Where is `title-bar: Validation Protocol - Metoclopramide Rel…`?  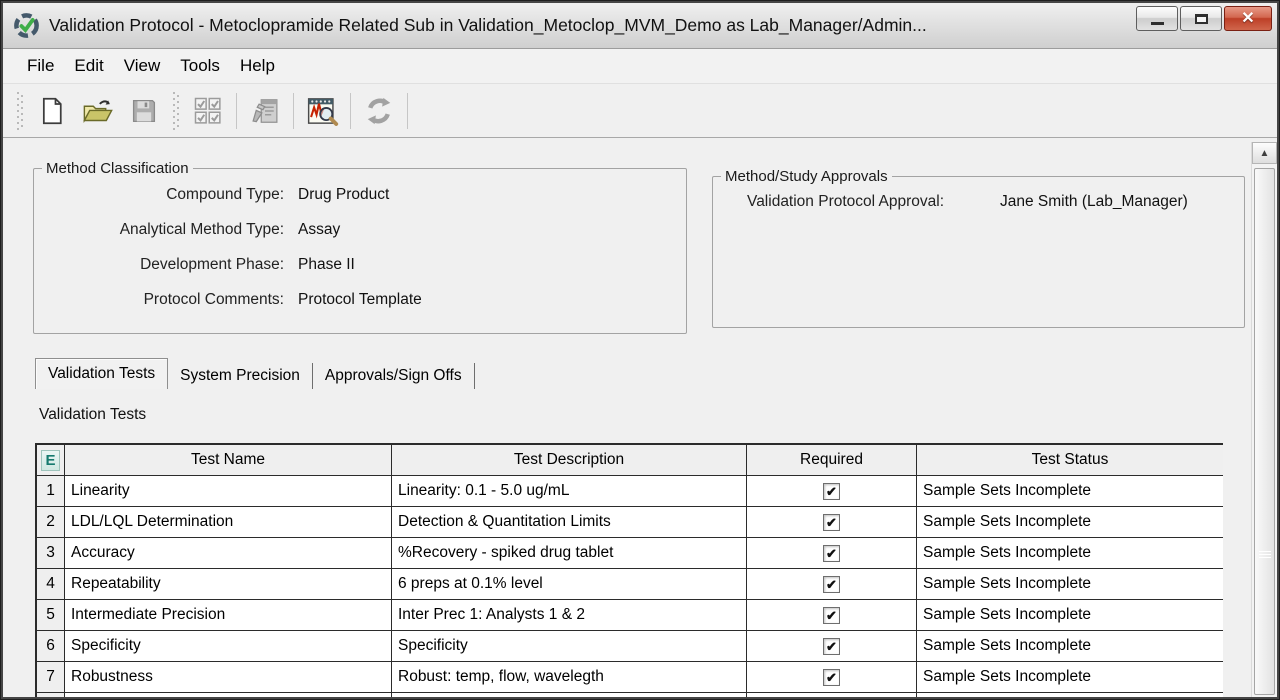
title-bar: Validation Protocol - Metoclopramide Rel… is located at coordinates (640, 26).